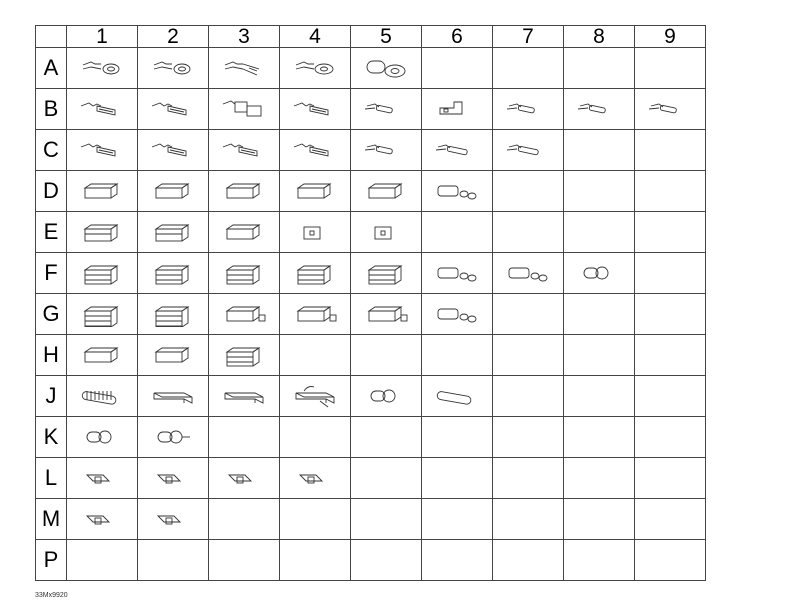  I want to click on grid-cell-J8, so click(599, 396).